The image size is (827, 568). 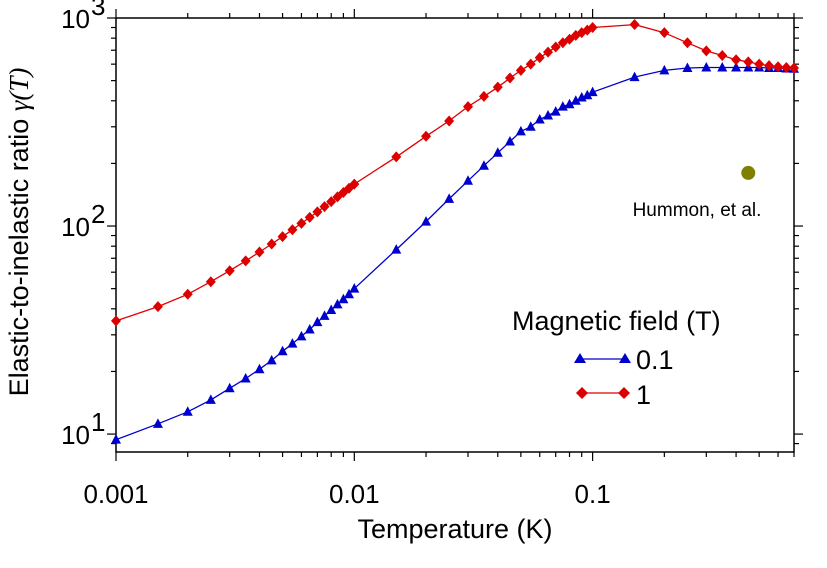 What do you see at coordinates (98, 214) in the screenshot?
I see `y-tick-exponent: 2` at bounding box center [98, 214].